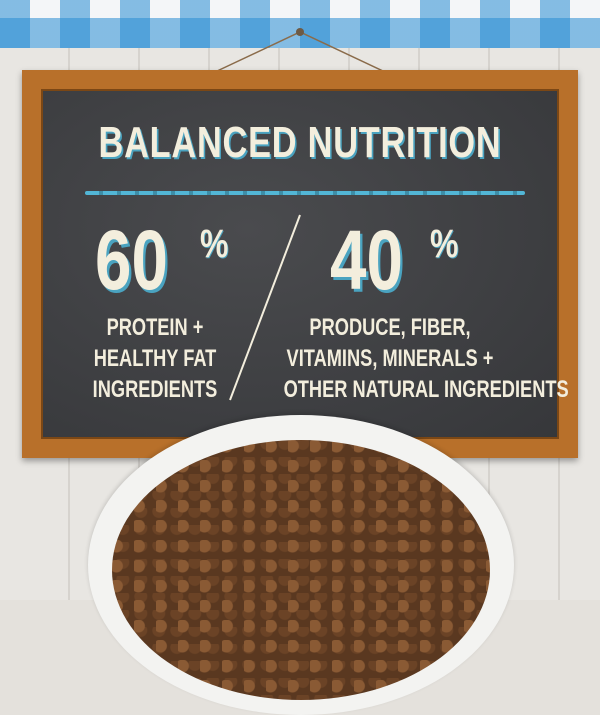  What do you see at coordinates (300, 142) in the screenshot?
I see `board-title: BALANCED NUTRITION` at bounding box center [300, 142].